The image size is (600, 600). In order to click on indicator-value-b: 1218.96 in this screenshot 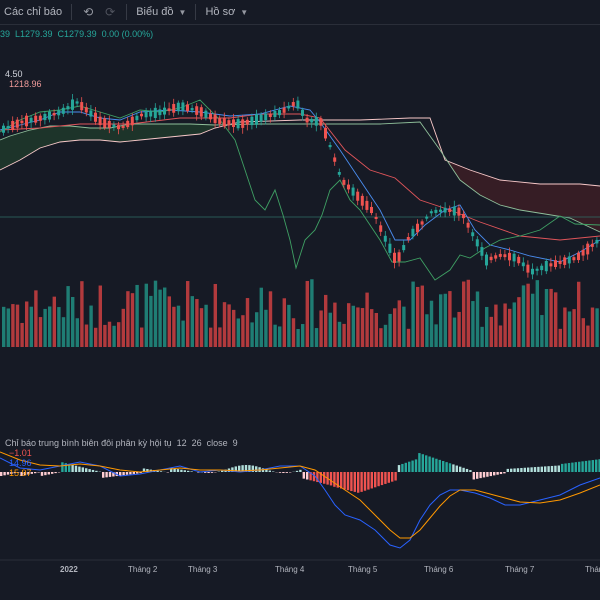, I will do `click(25, 84)`.